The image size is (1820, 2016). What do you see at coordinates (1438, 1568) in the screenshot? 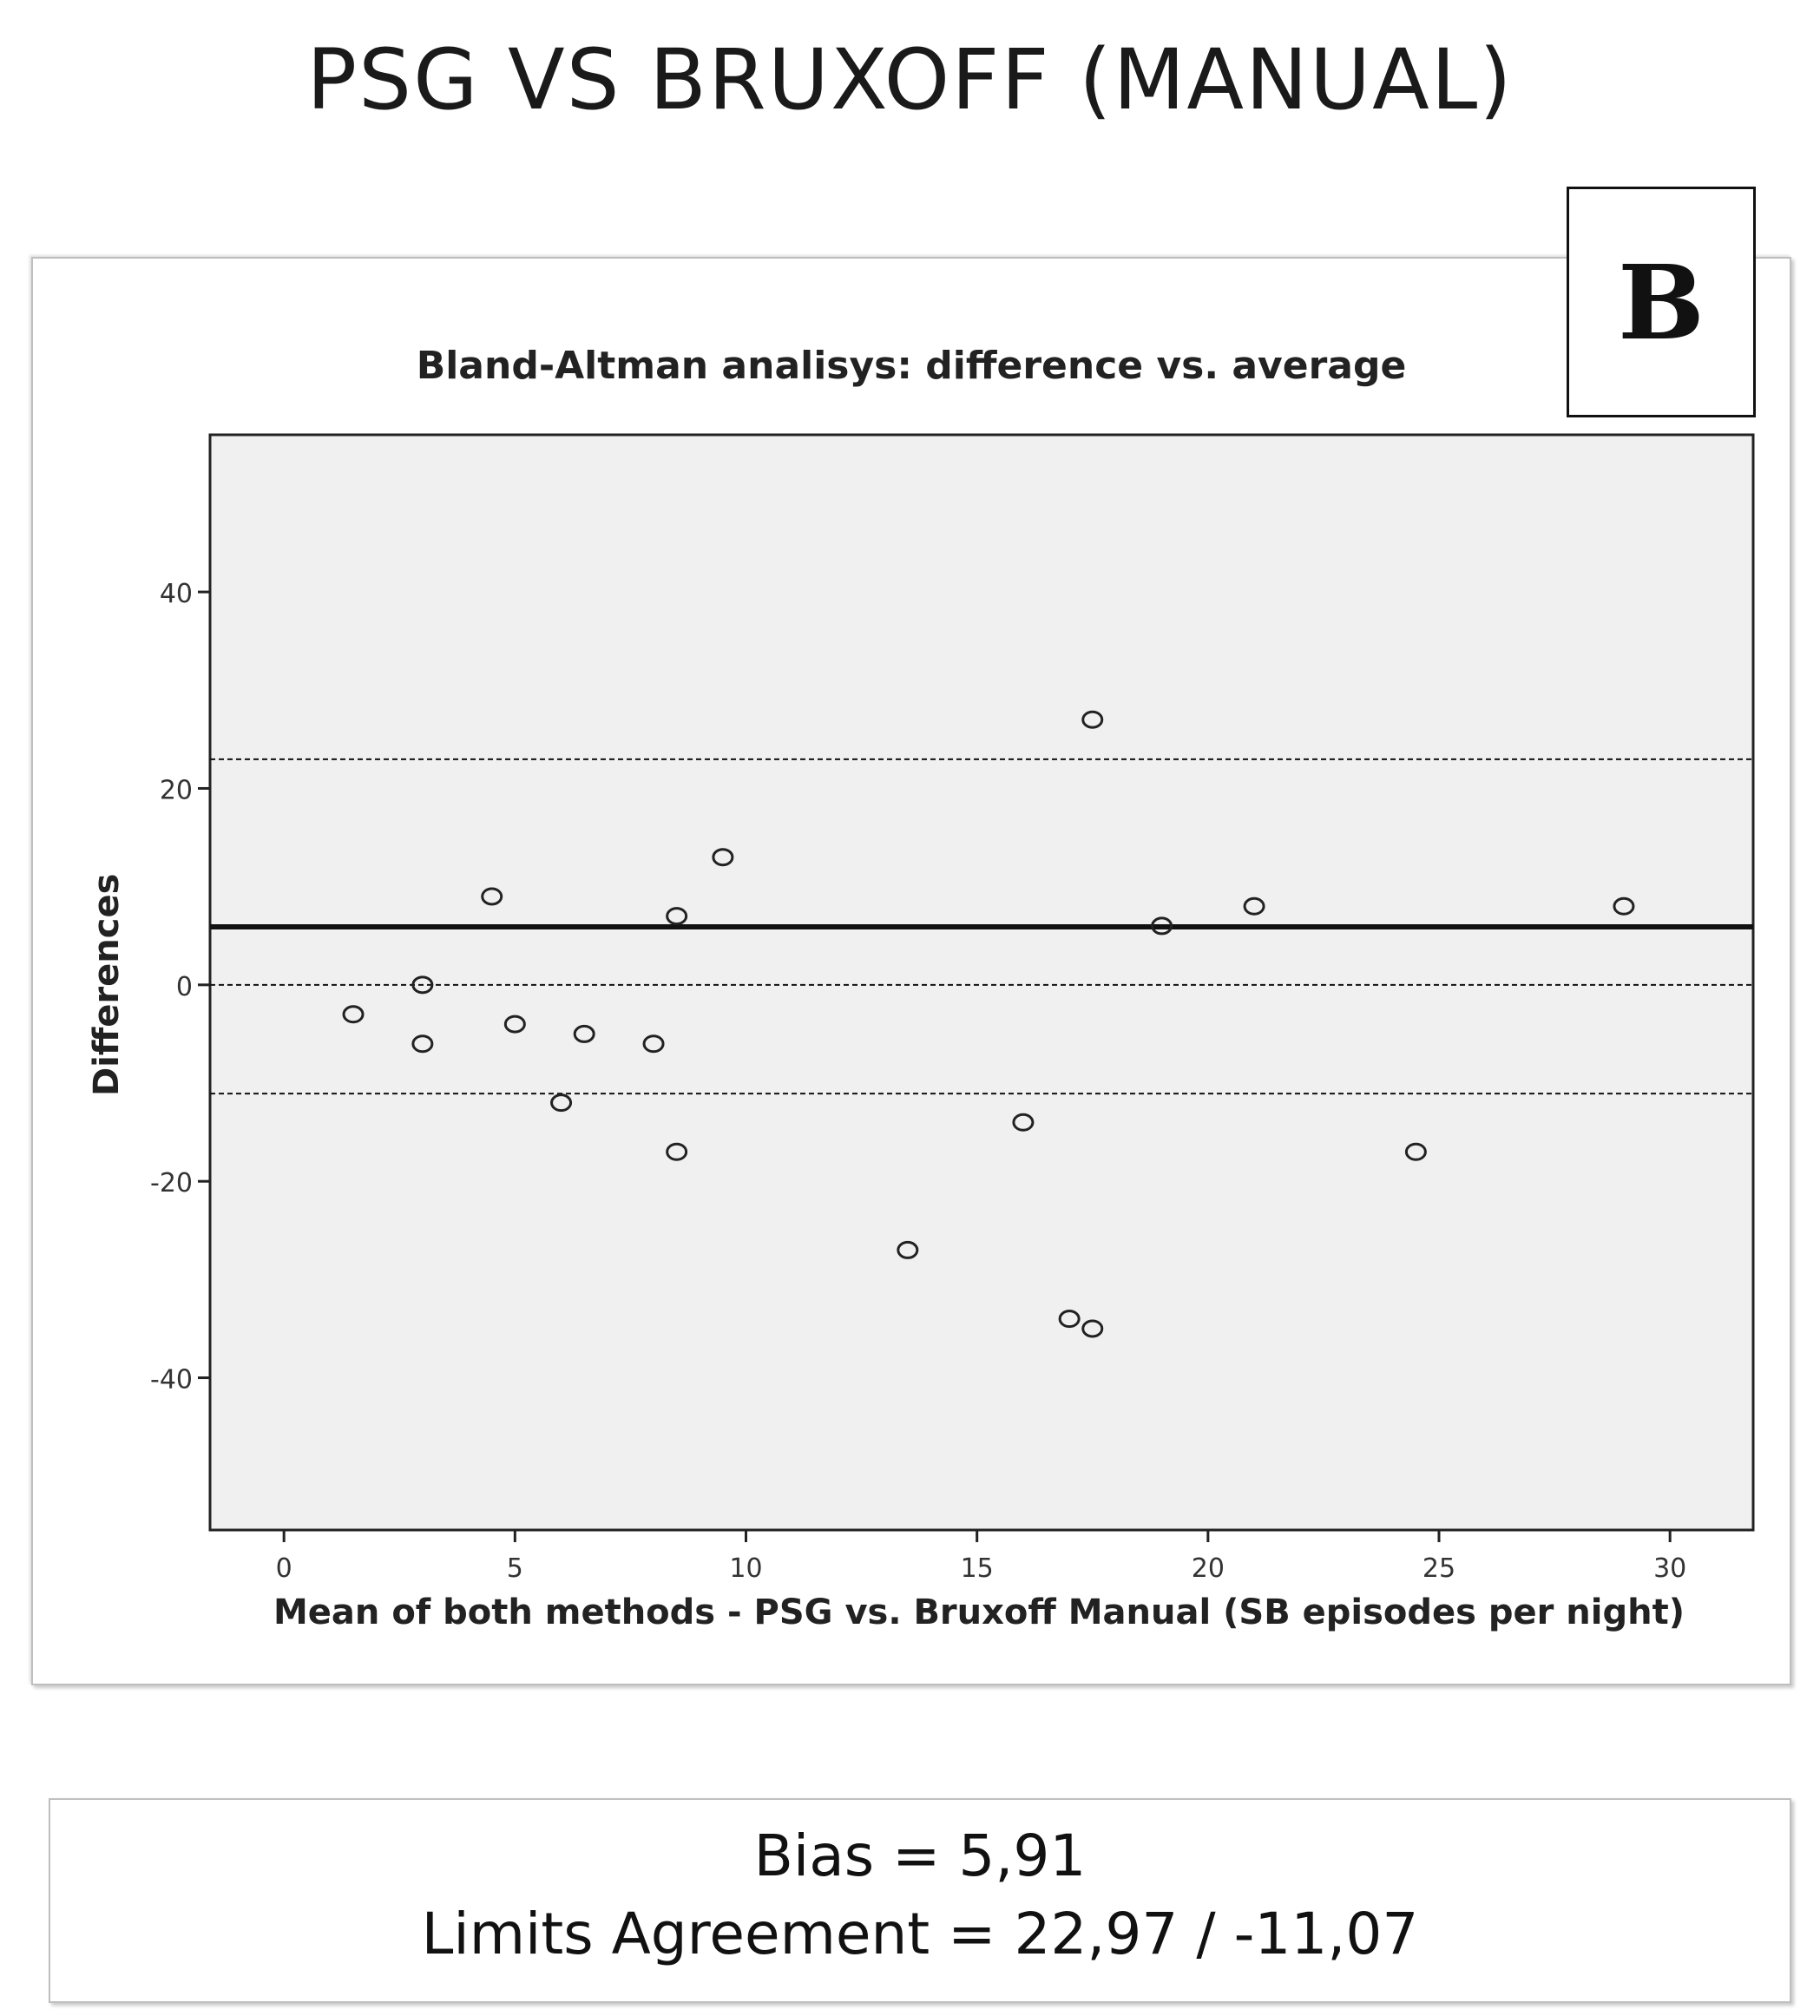
I see `x-tick-label: 25` at bounding box center [1438, 1568].